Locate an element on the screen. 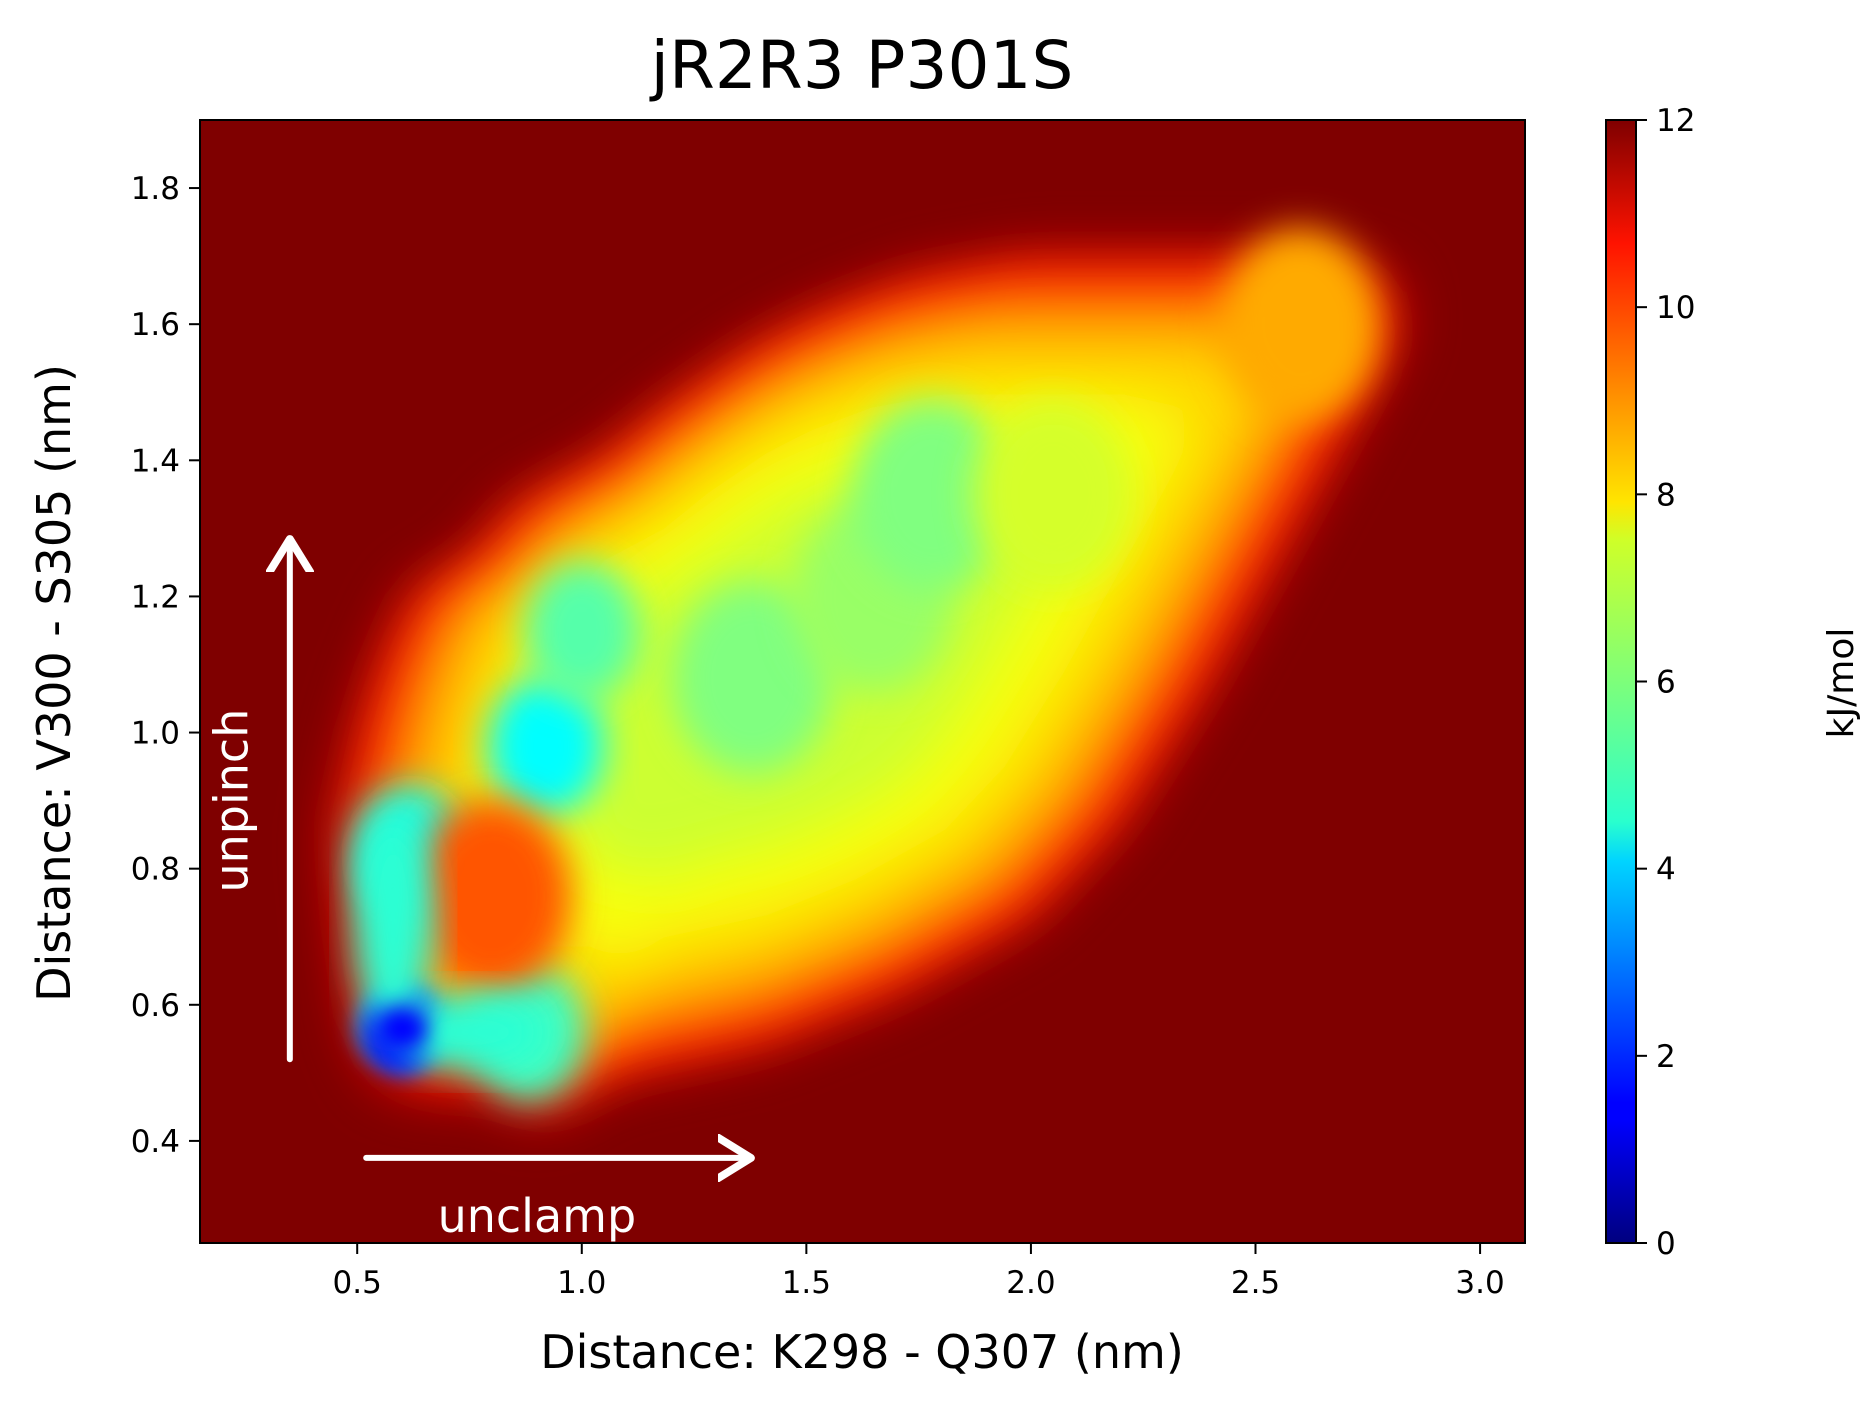 The width and height of the screenshot is (1867, 1409). y-tick-label: 1.4 is located at coordinates (155, 461).